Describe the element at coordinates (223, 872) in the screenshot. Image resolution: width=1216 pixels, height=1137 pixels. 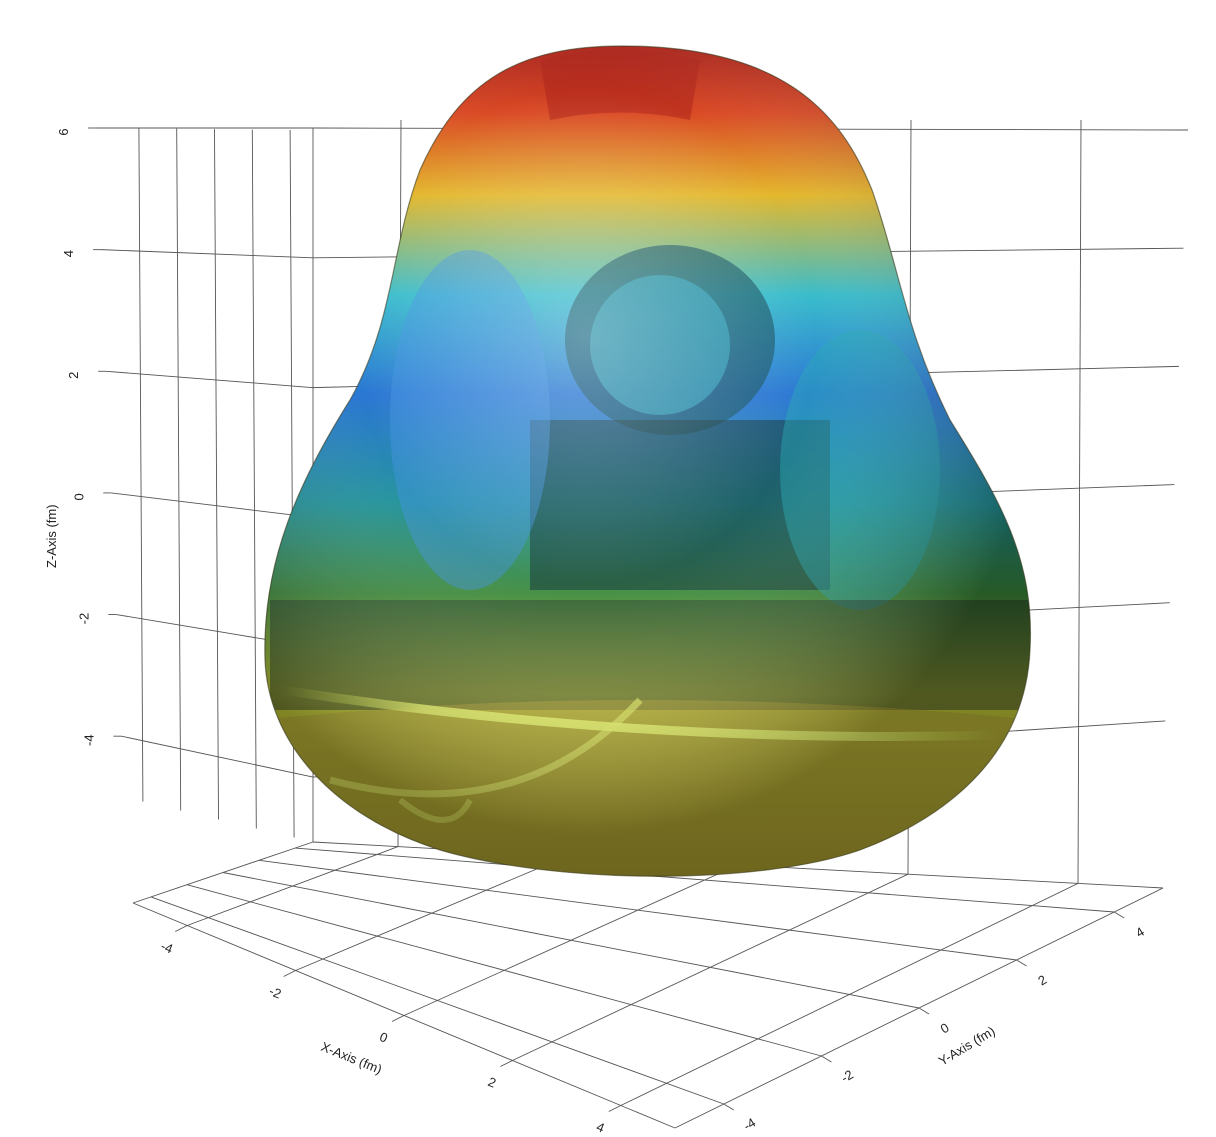
I see `floor-edge` at that location.